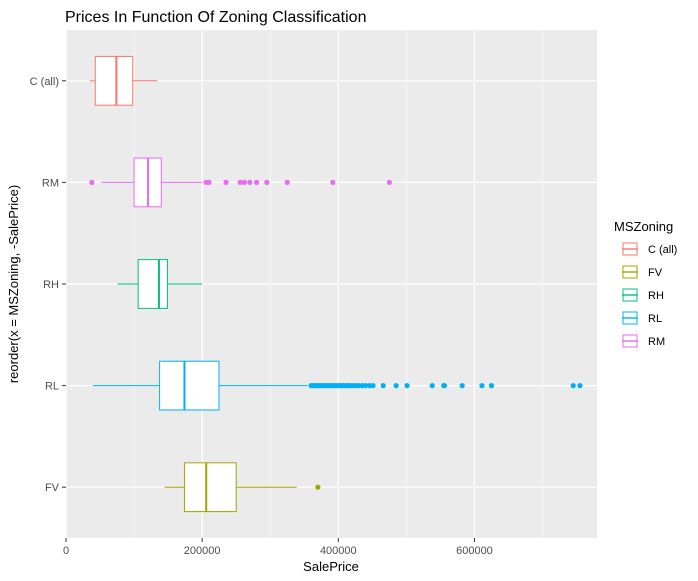 The width and height of the screenshot is (698, 581). What do you see at coordinates (662, 250) in the screenshot?
I see `legend-label: C (all)` at bounding box center [662, 250].